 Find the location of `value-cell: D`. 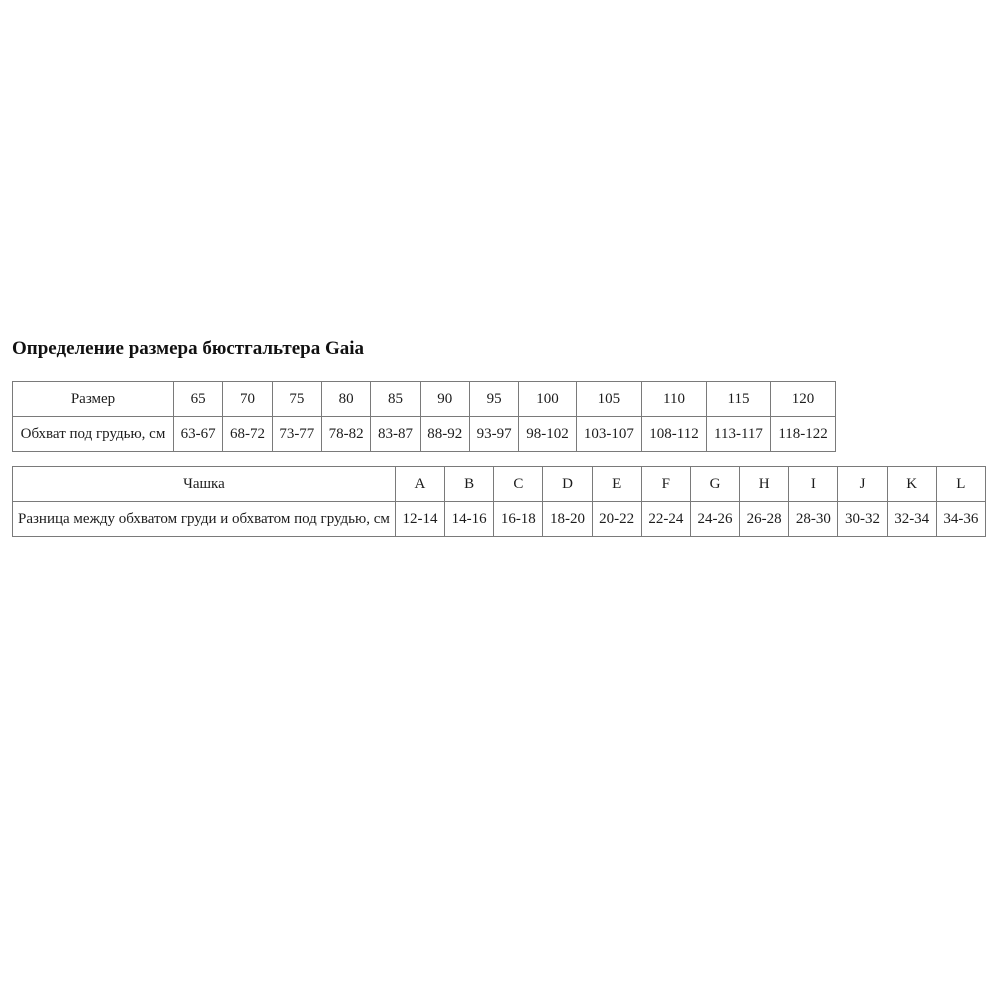

value-cell: D is located at coordinates (567, 484).